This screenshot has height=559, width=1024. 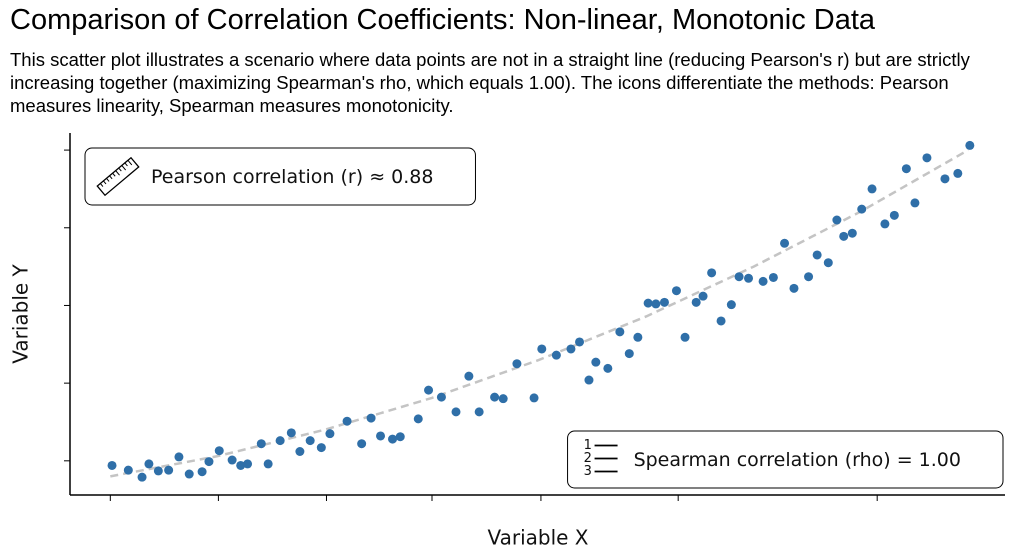 What do you see at coordinates (588, 458) in the screenshot?
I see `rank-number: 2` at bounding box center [588, 458].